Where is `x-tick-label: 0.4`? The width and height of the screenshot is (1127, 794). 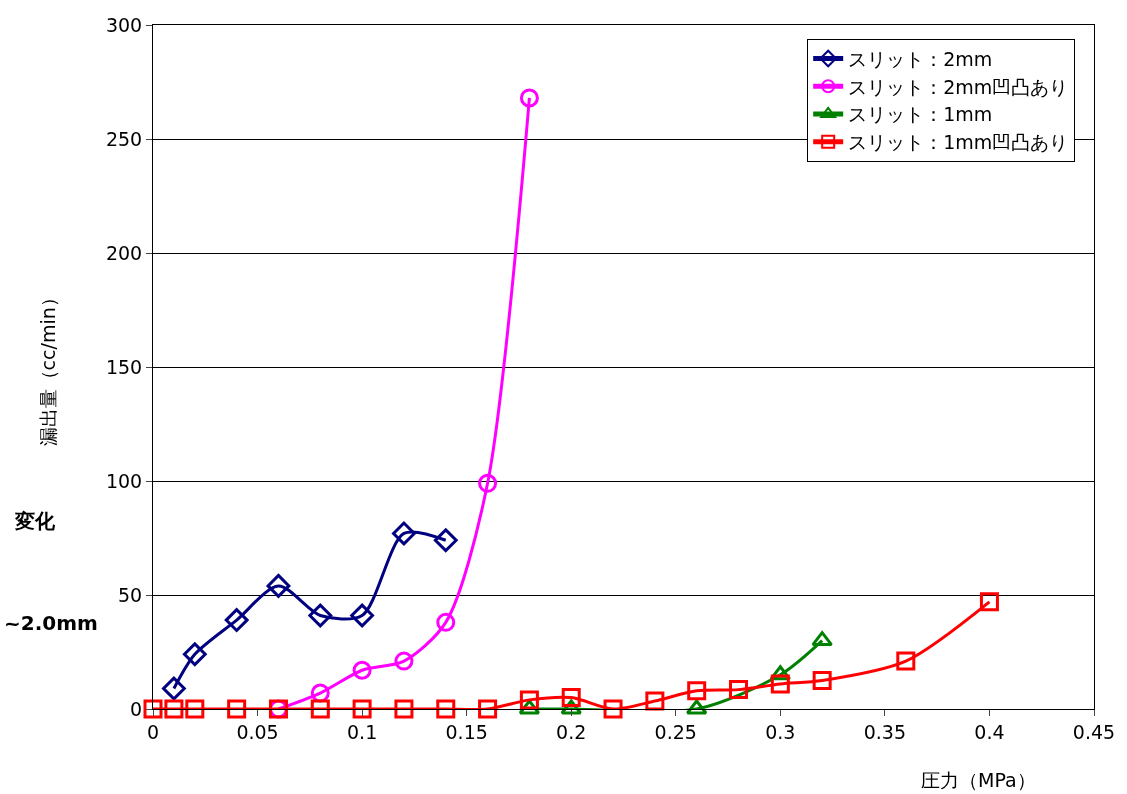 x-tick-label: 0.4 is located at coordinates (989, 731).